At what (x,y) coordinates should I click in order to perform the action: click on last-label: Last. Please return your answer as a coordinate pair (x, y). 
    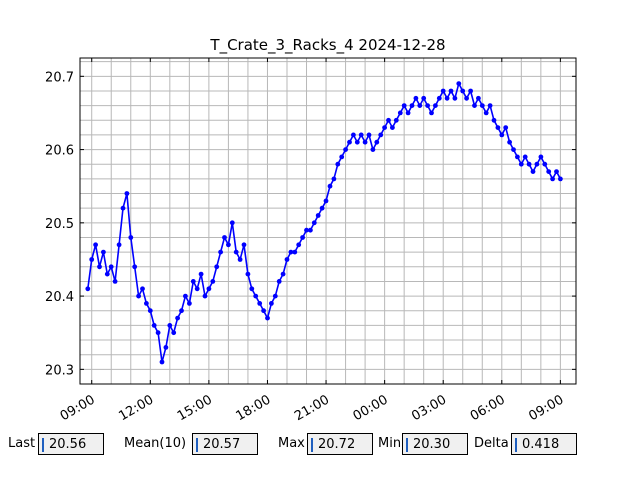
    Looking at the image, I should click on (22, 443).